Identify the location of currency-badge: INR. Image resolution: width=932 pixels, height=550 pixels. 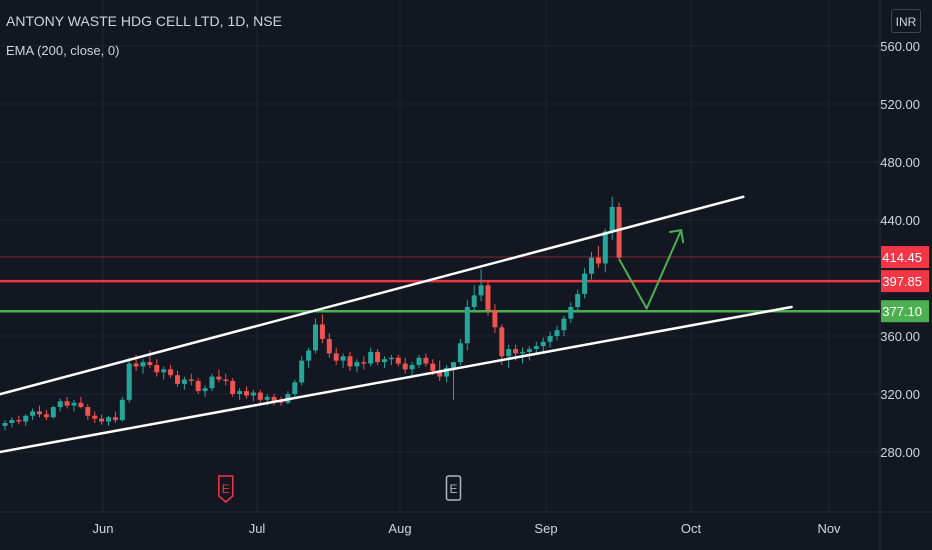
(906, 21).